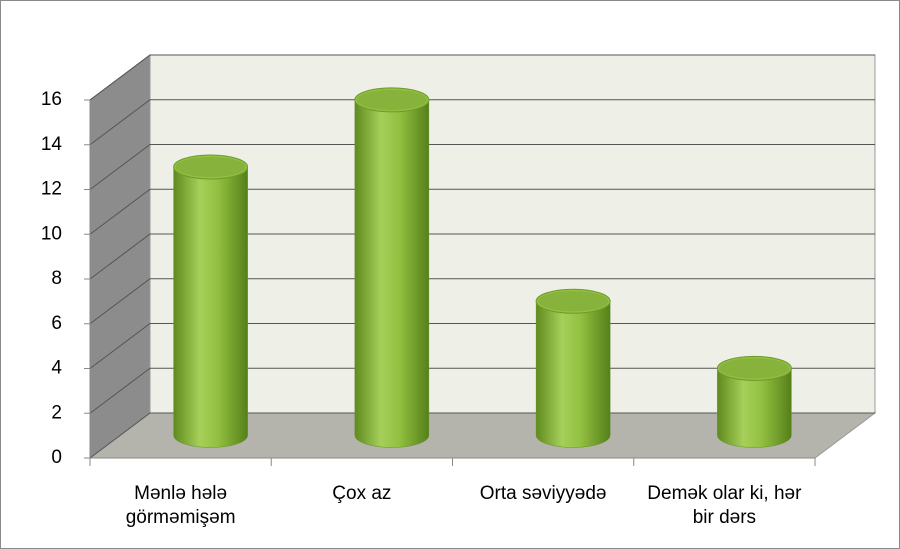 The height and width of the screenshot is (549, 900). I want to click on x-tick-label: Orta səviyyədə, so click(543, 493).